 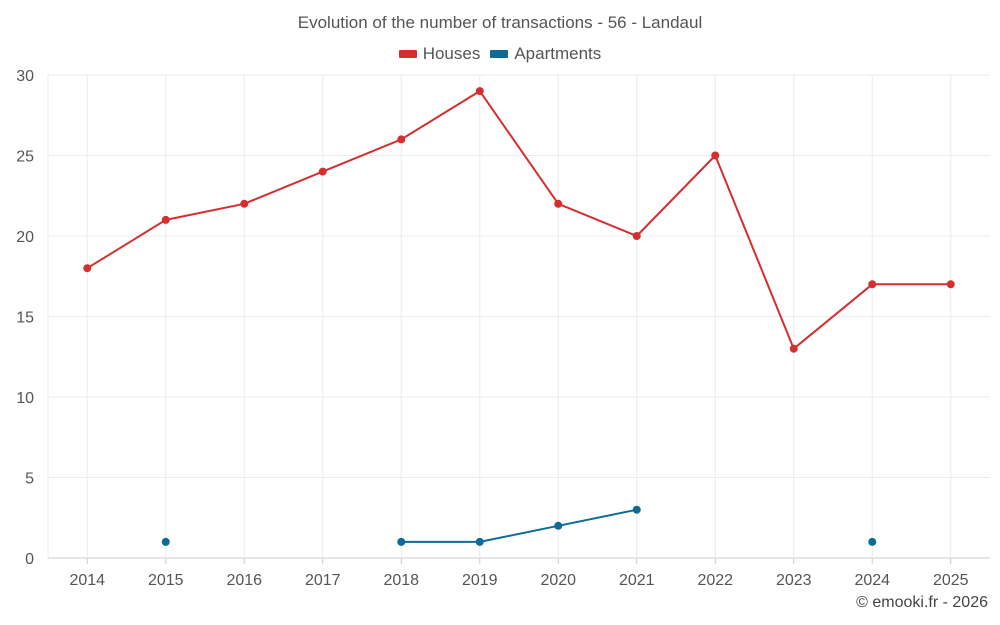 I want to click on legend-swatch-houses, so click(x=407, y=54).